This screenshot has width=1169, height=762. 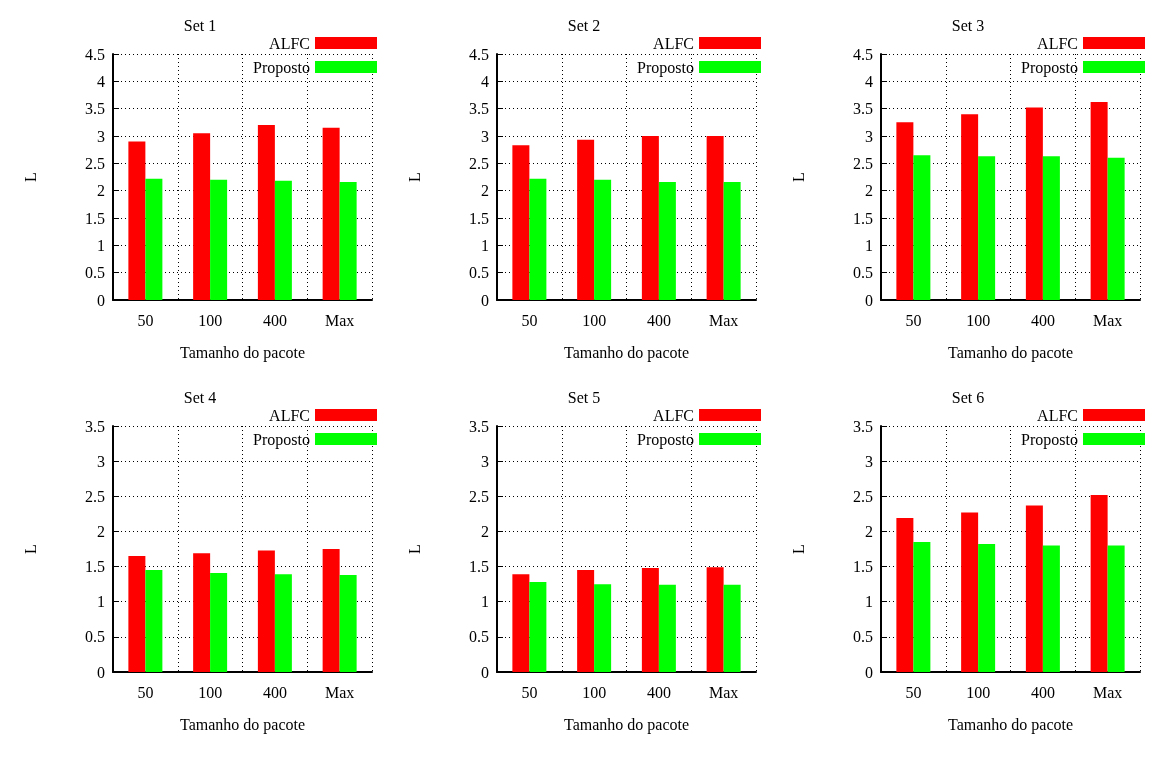 What do you see at coordinates (584, 25) in the screenshot?
I see `chart-title: Set 2` at bounding box center [584, 25].